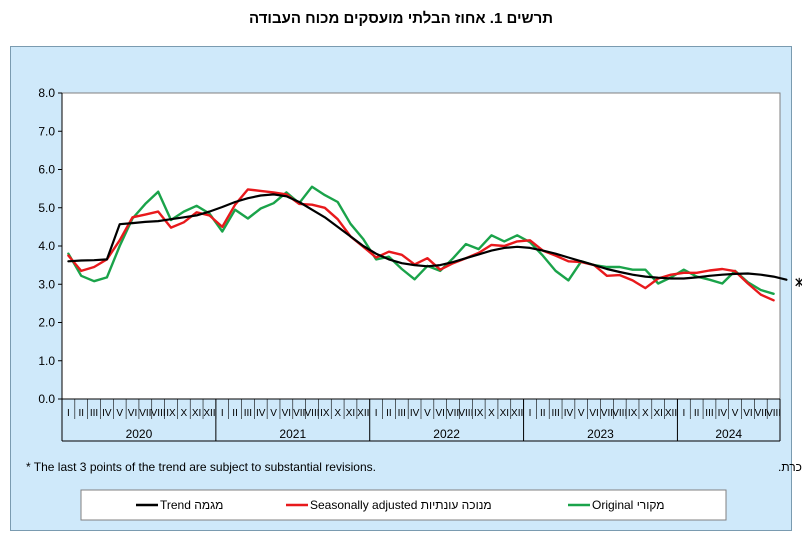 The image size is (802, 536). What do you see at coordinates (446, 434) in the screenshot?
I see `x-year-label: 2022` at bounding box center [446, 434].